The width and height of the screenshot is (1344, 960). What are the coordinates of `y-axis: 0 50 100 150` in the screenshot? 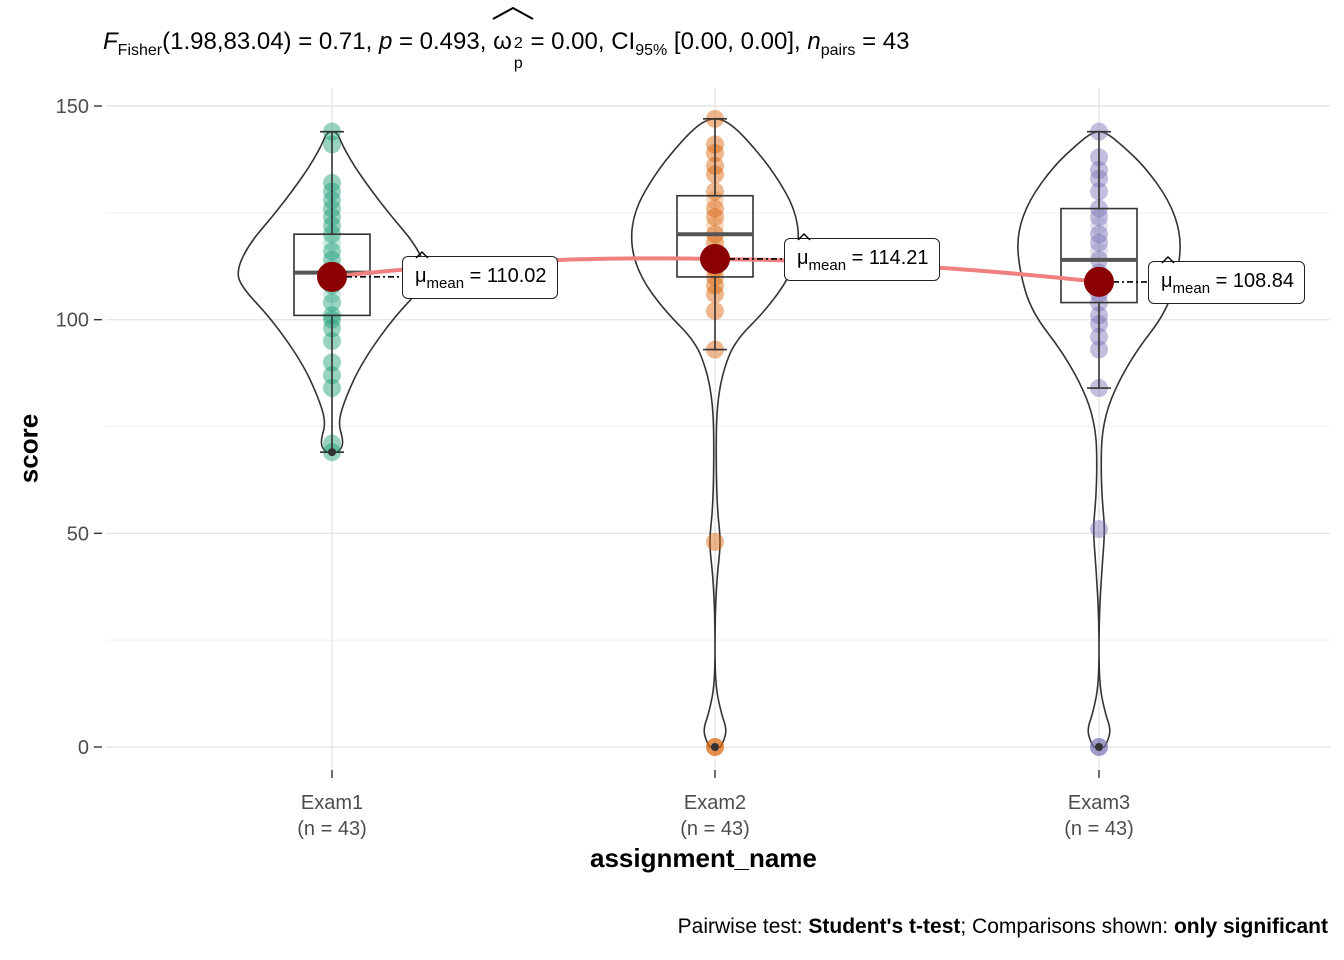 It's located at (79, 427).